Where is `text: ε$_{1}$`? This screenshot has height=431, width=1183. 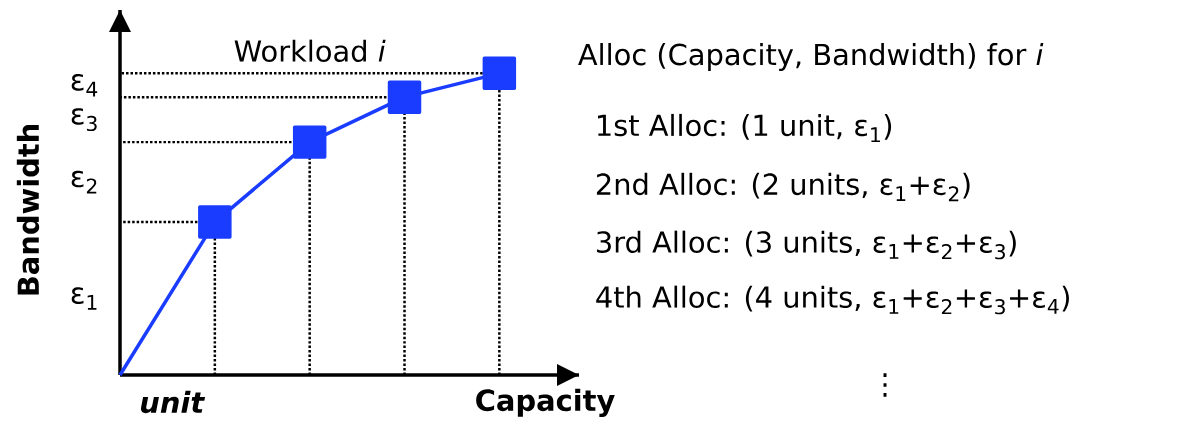
text: ε$_{1}$ is located at coordinates (84, 298).